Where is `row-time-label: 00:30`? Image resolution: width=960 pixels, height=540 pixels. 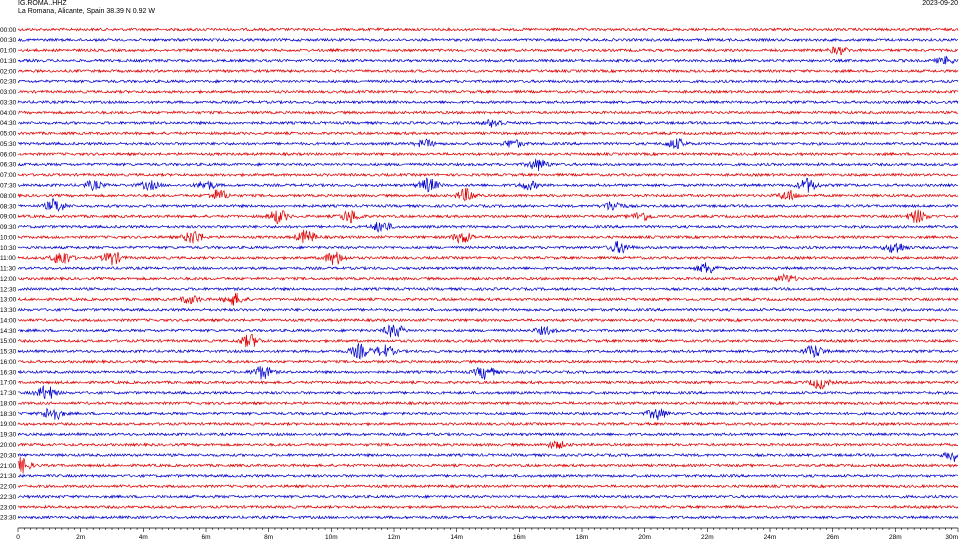 row-time-label: 00:30 is located at coordinates (8, 40).